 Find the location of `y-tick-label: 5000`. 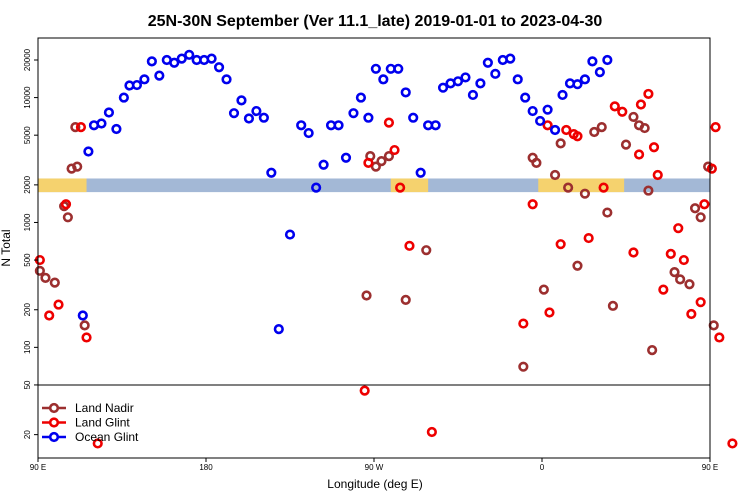

y-tick-label: 5000 is located at coordinates (27, 135).